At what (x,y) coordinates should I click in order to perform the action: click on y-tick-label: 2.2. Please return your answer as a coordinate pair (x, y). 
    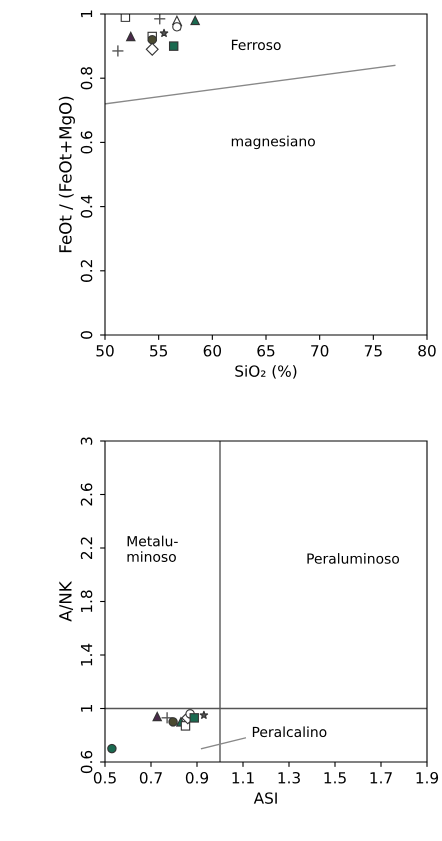
    Looking at the image, I should click on (86, 548).